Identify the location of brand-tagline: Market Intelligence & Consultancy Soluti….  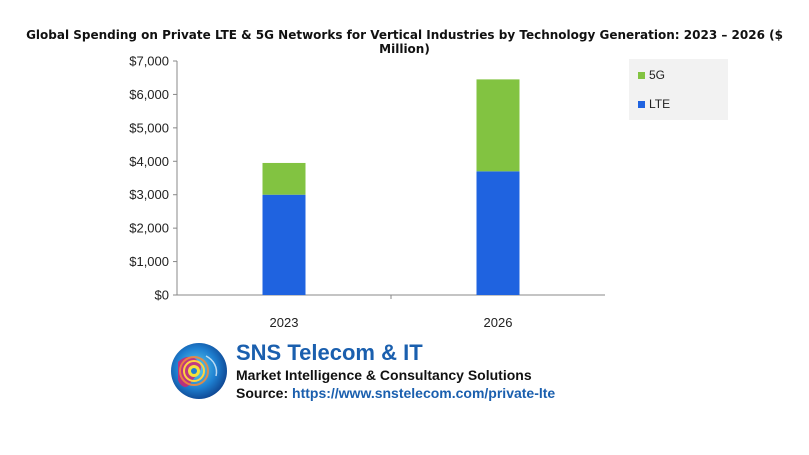
(384, 375).